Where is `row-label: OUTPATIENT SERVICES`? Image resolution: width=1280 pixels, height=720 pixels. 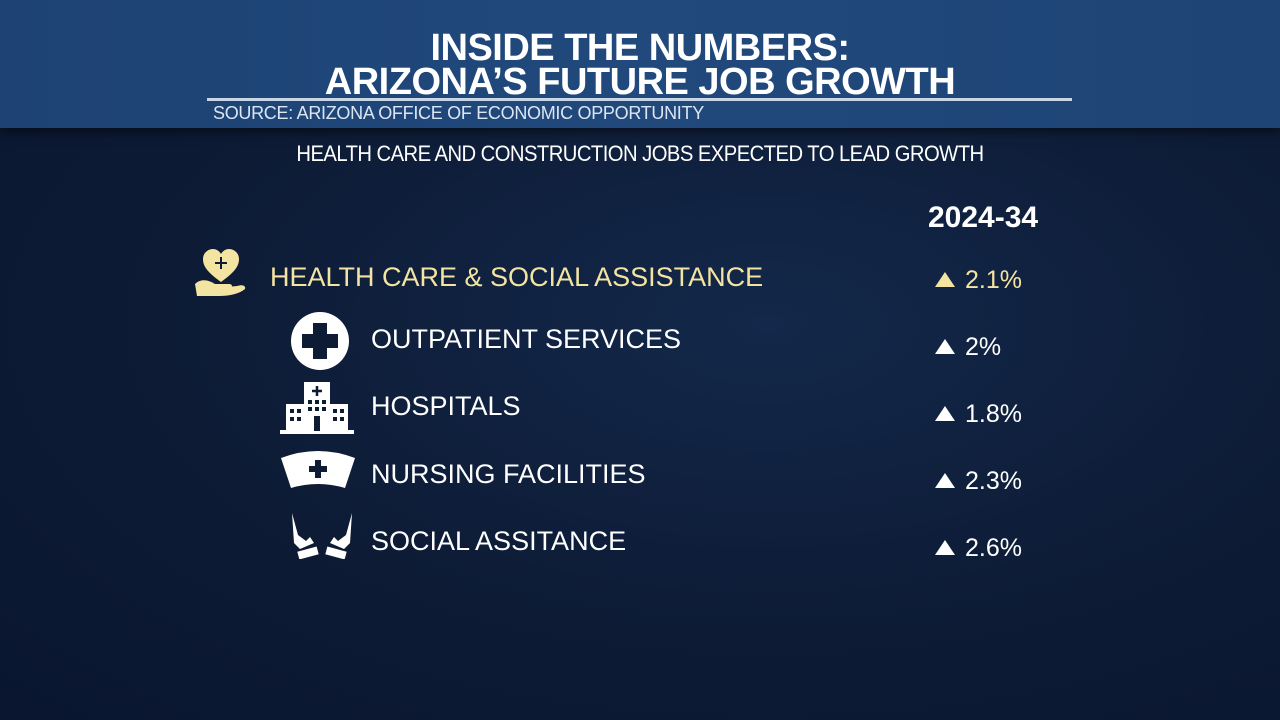 row-label: OUTPATIENT SERVICES is located at coordinates (526, 339).